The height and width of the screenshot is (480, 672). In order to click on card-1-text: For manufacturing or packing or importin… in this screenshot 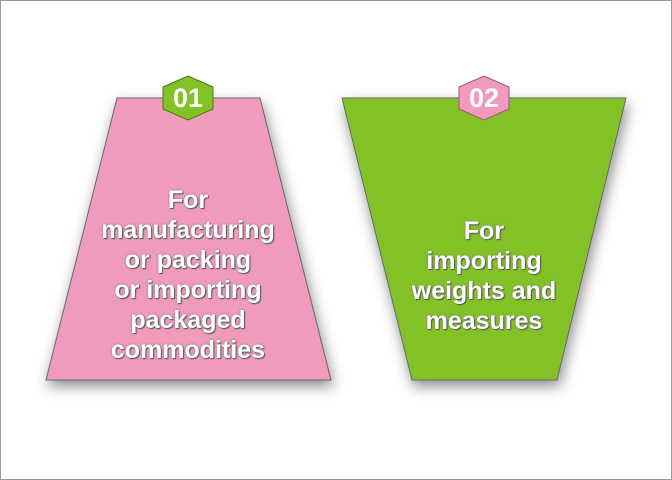, I will do `click(188, 275)`.